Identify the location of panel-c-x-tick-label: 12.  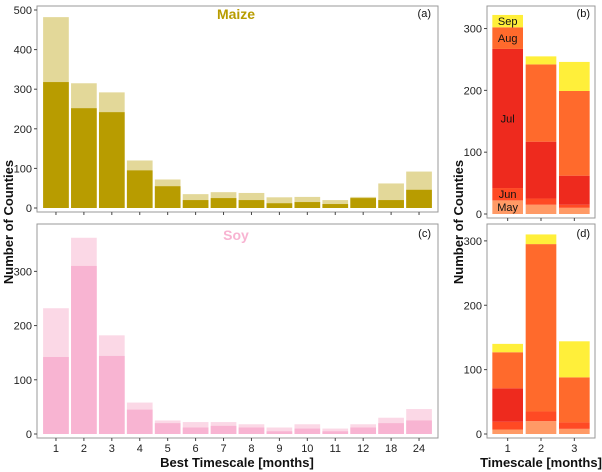
(363, 449).